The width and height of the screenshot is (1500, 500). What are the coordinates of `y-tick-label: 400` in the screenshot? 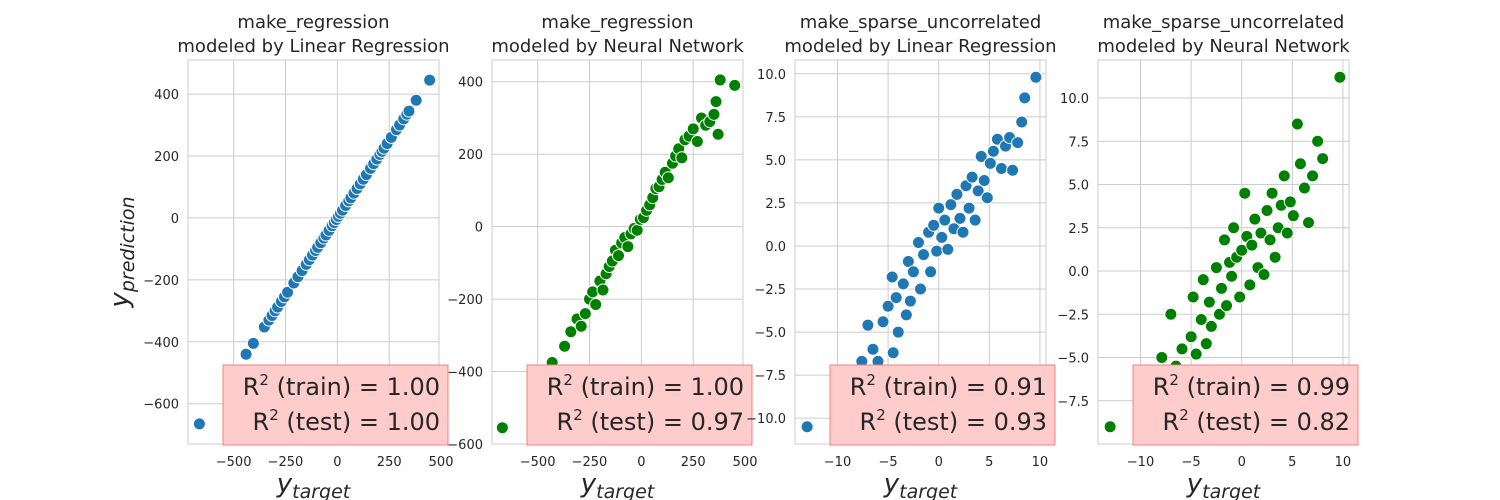 It's located at (166, 95).